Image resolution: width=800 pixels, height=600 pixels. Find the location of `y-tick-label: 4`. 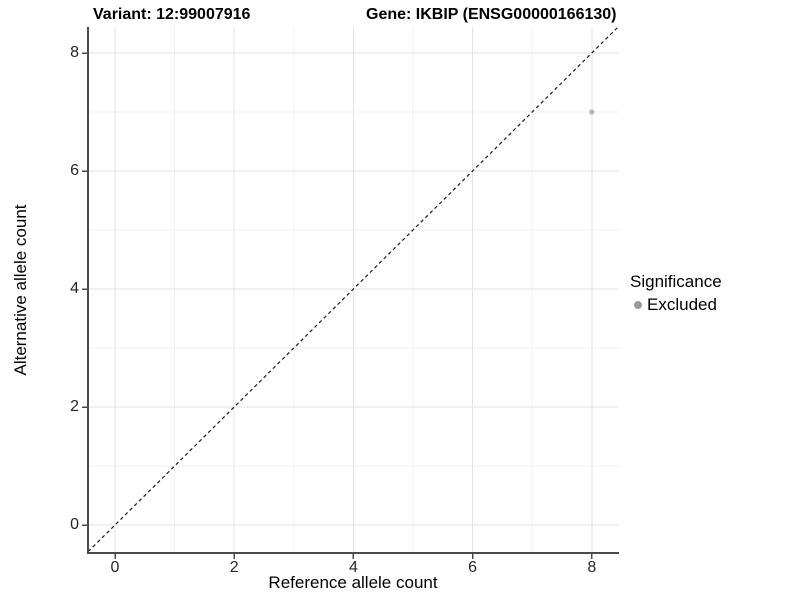

y-tick-label: 4 is located at coordinates (74, 288).